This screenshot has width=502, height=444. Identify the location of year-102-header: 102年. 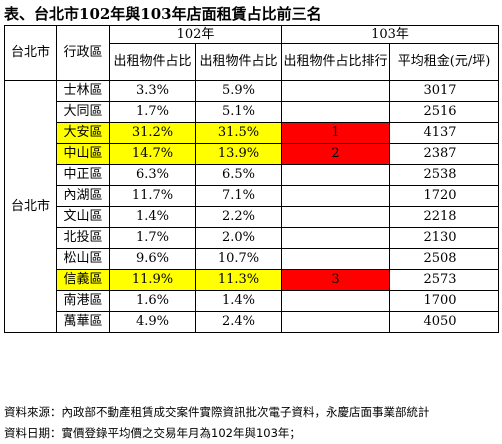
(195, 34).